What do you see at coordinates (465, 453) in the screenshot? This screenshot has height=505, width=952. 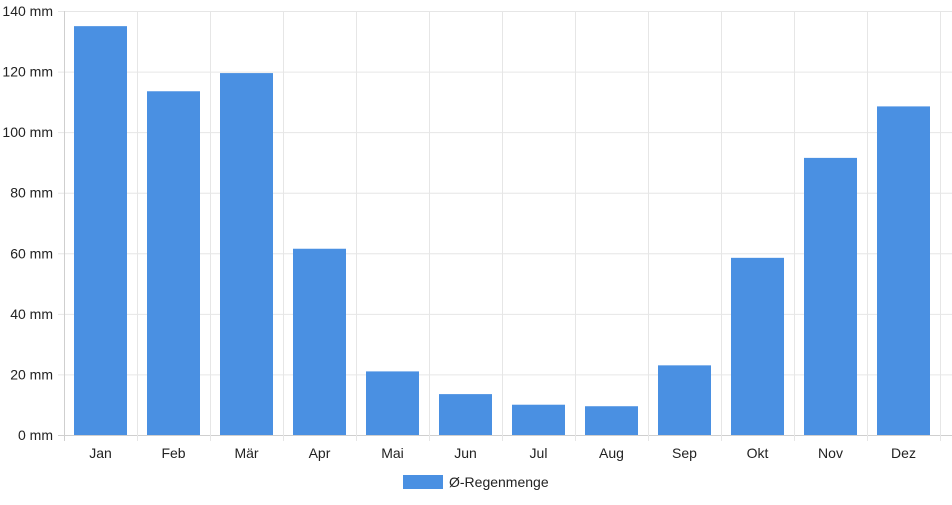 I see `x-tick-label: Jun` at bounding box center [465, 453].